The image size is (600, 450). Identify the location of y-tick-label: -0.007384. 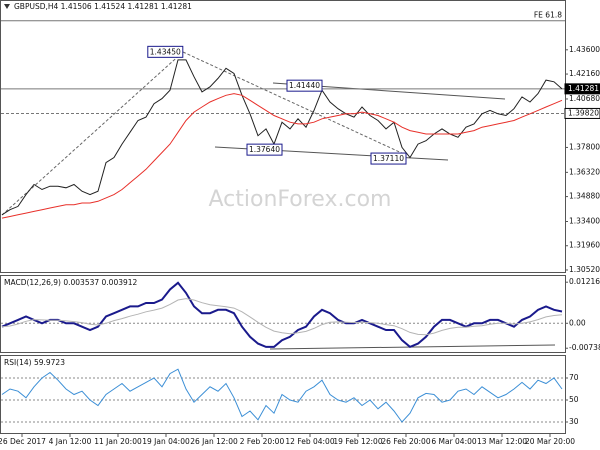
(584, 347).